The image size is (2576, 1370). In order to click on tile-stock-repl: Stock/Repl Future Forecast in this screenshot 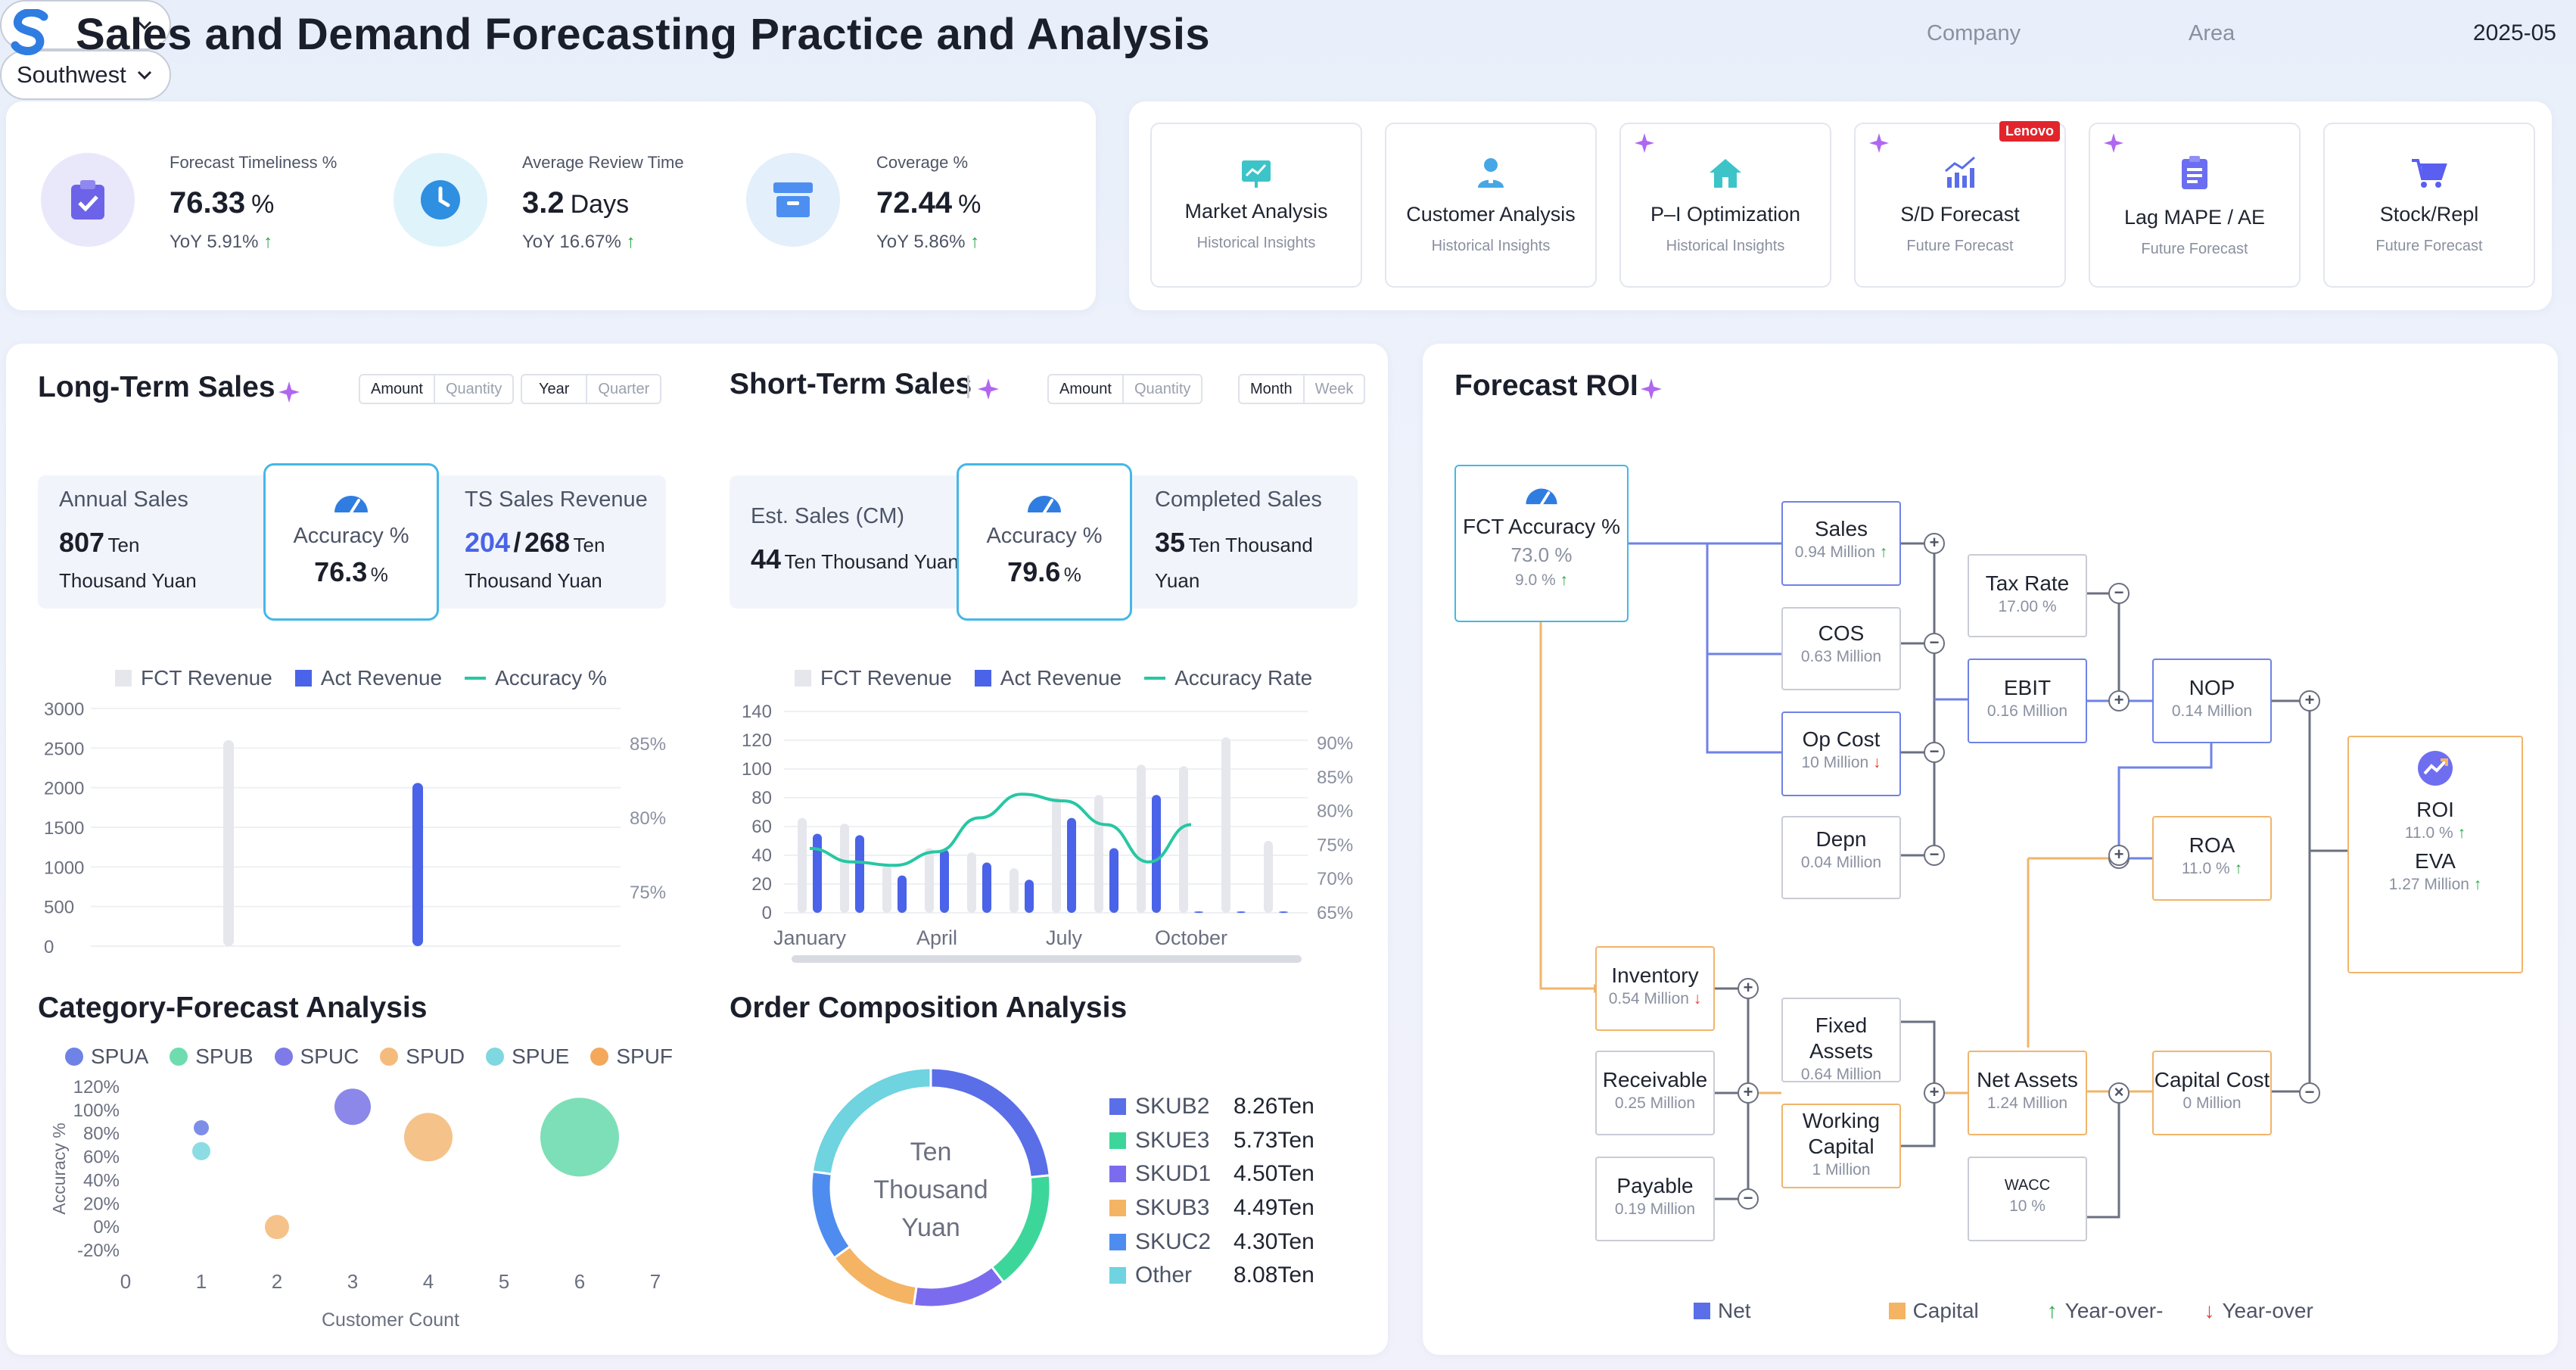, I will do `click(2429, 205)`.